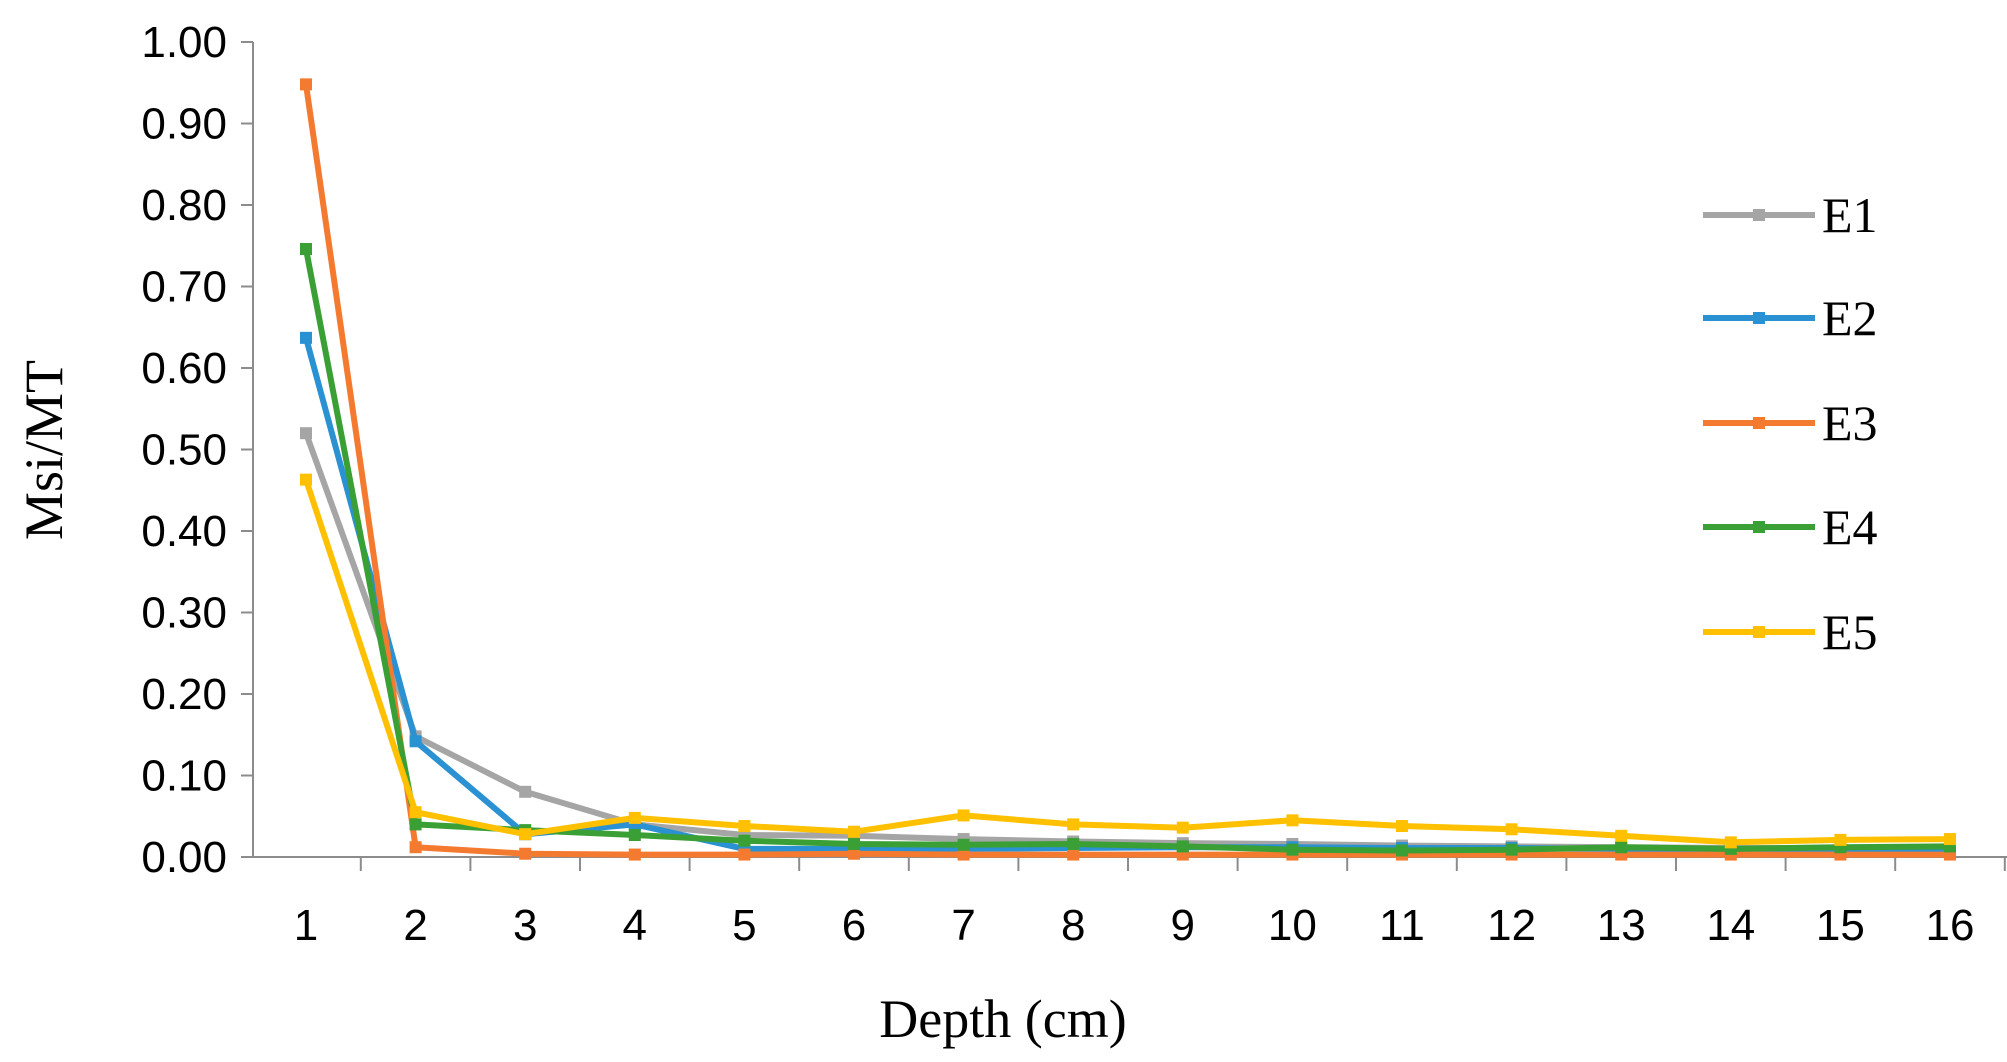 The width and height of the screenshot is (2007, 1062). I want to click on y-axis-title: Msi/MT, so click(44, 450).